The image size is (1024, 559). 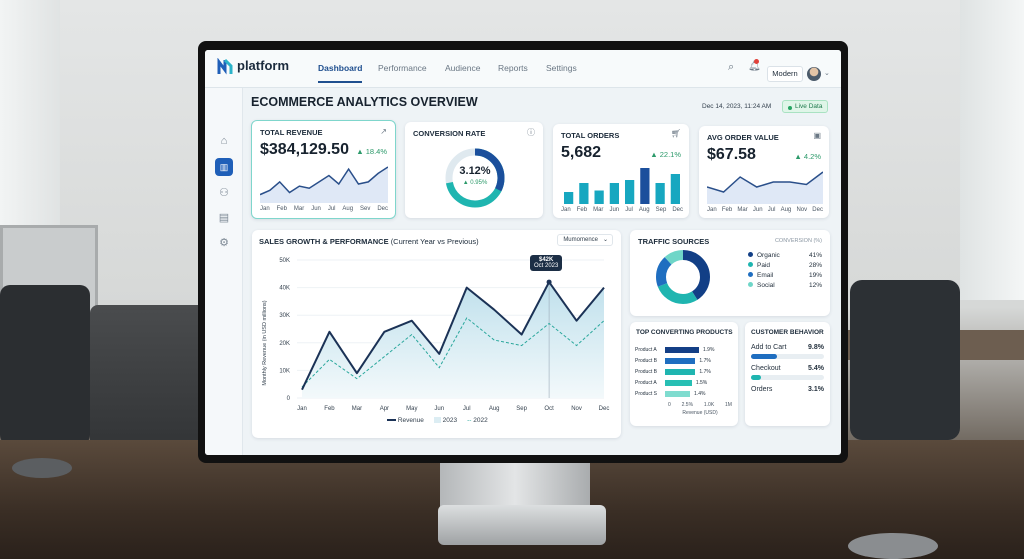 I want to click on product-value: 1.5%, so click(x=701, y=382).